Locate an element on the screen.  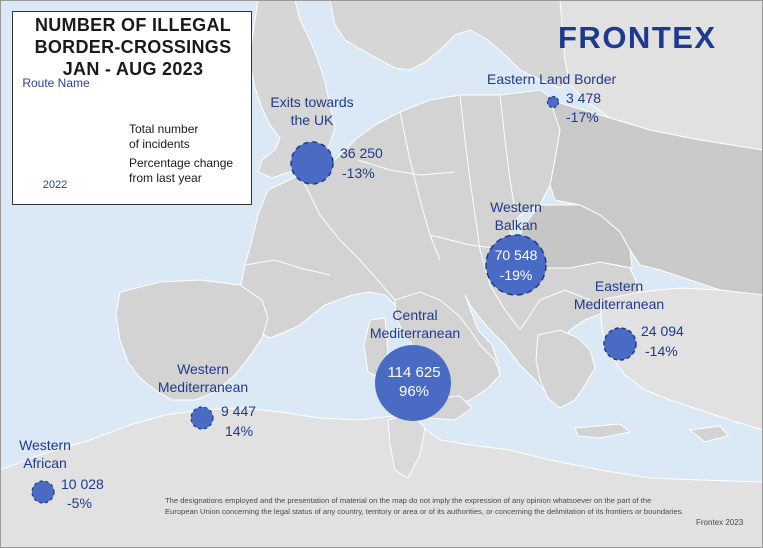
route-name-exits-uk: Exits towards the UK is located at coordinates (312, 111).